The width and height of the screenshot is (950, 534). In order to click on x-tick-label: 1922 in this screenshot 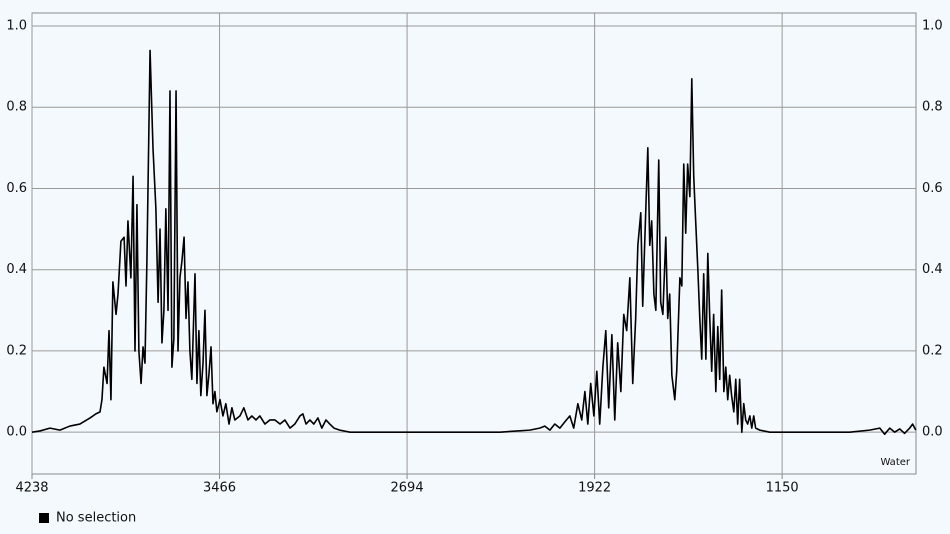, I will do `click(594, 488)`.